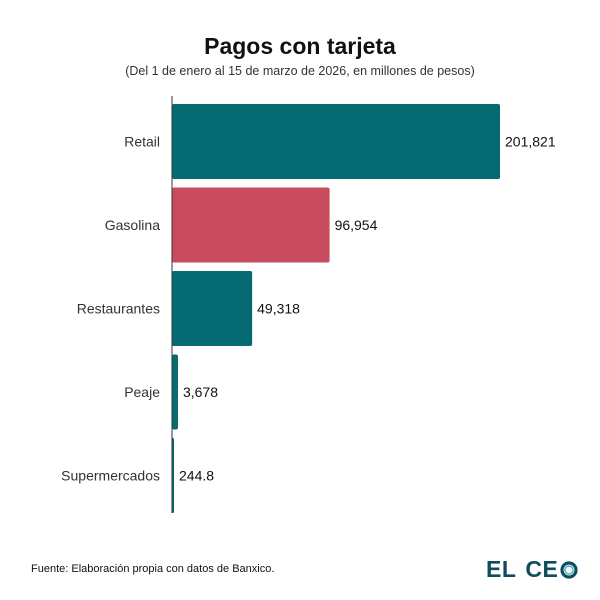  I want to click on brand-logo: EL CE, so click(532, 569).